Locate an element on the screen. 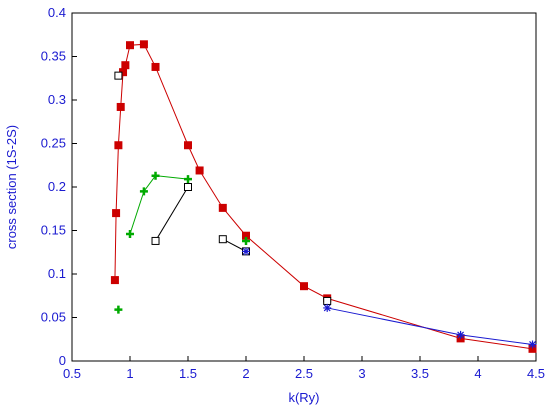  y-tick-label: 0.3 is located at coordinates (57, 99).